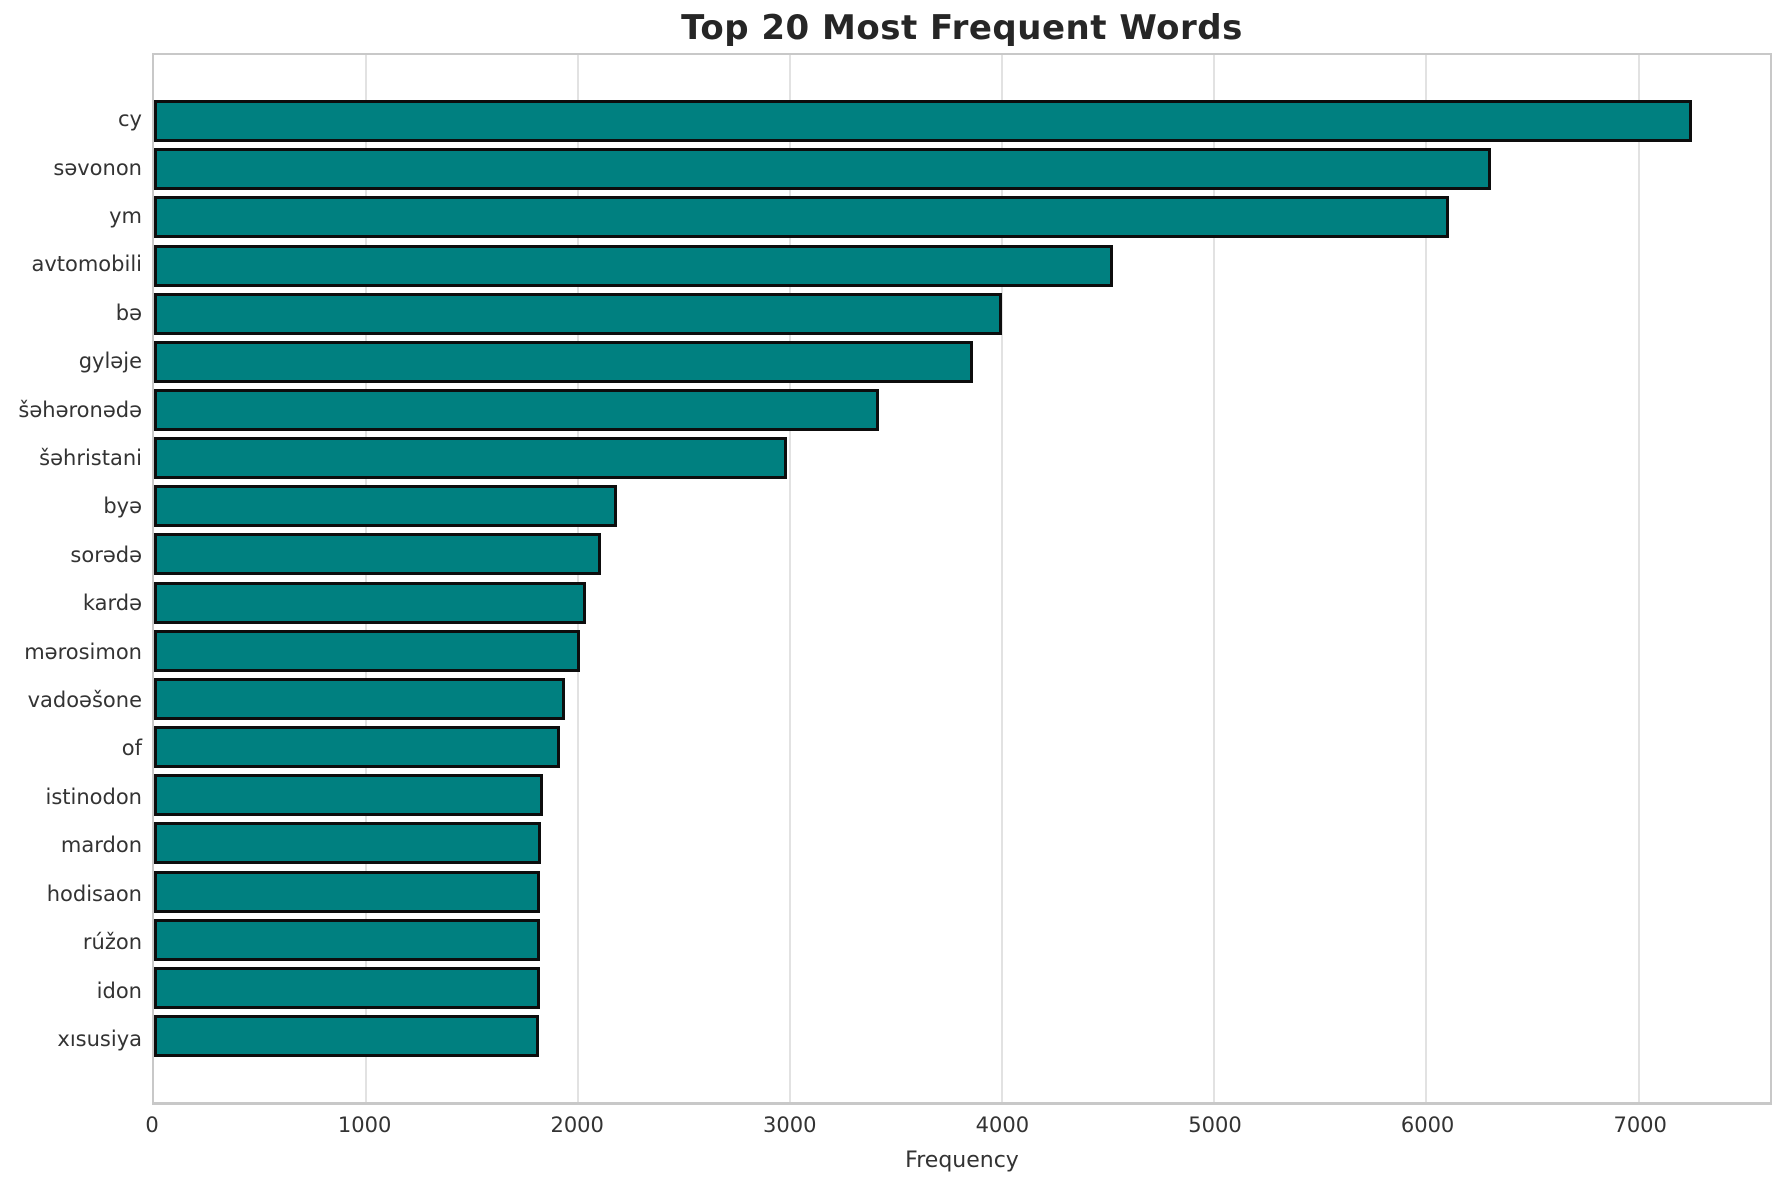 The width and height of the screenshot is (1785, 1185). I want to click on bar-šəhristani, so click(471, 458).